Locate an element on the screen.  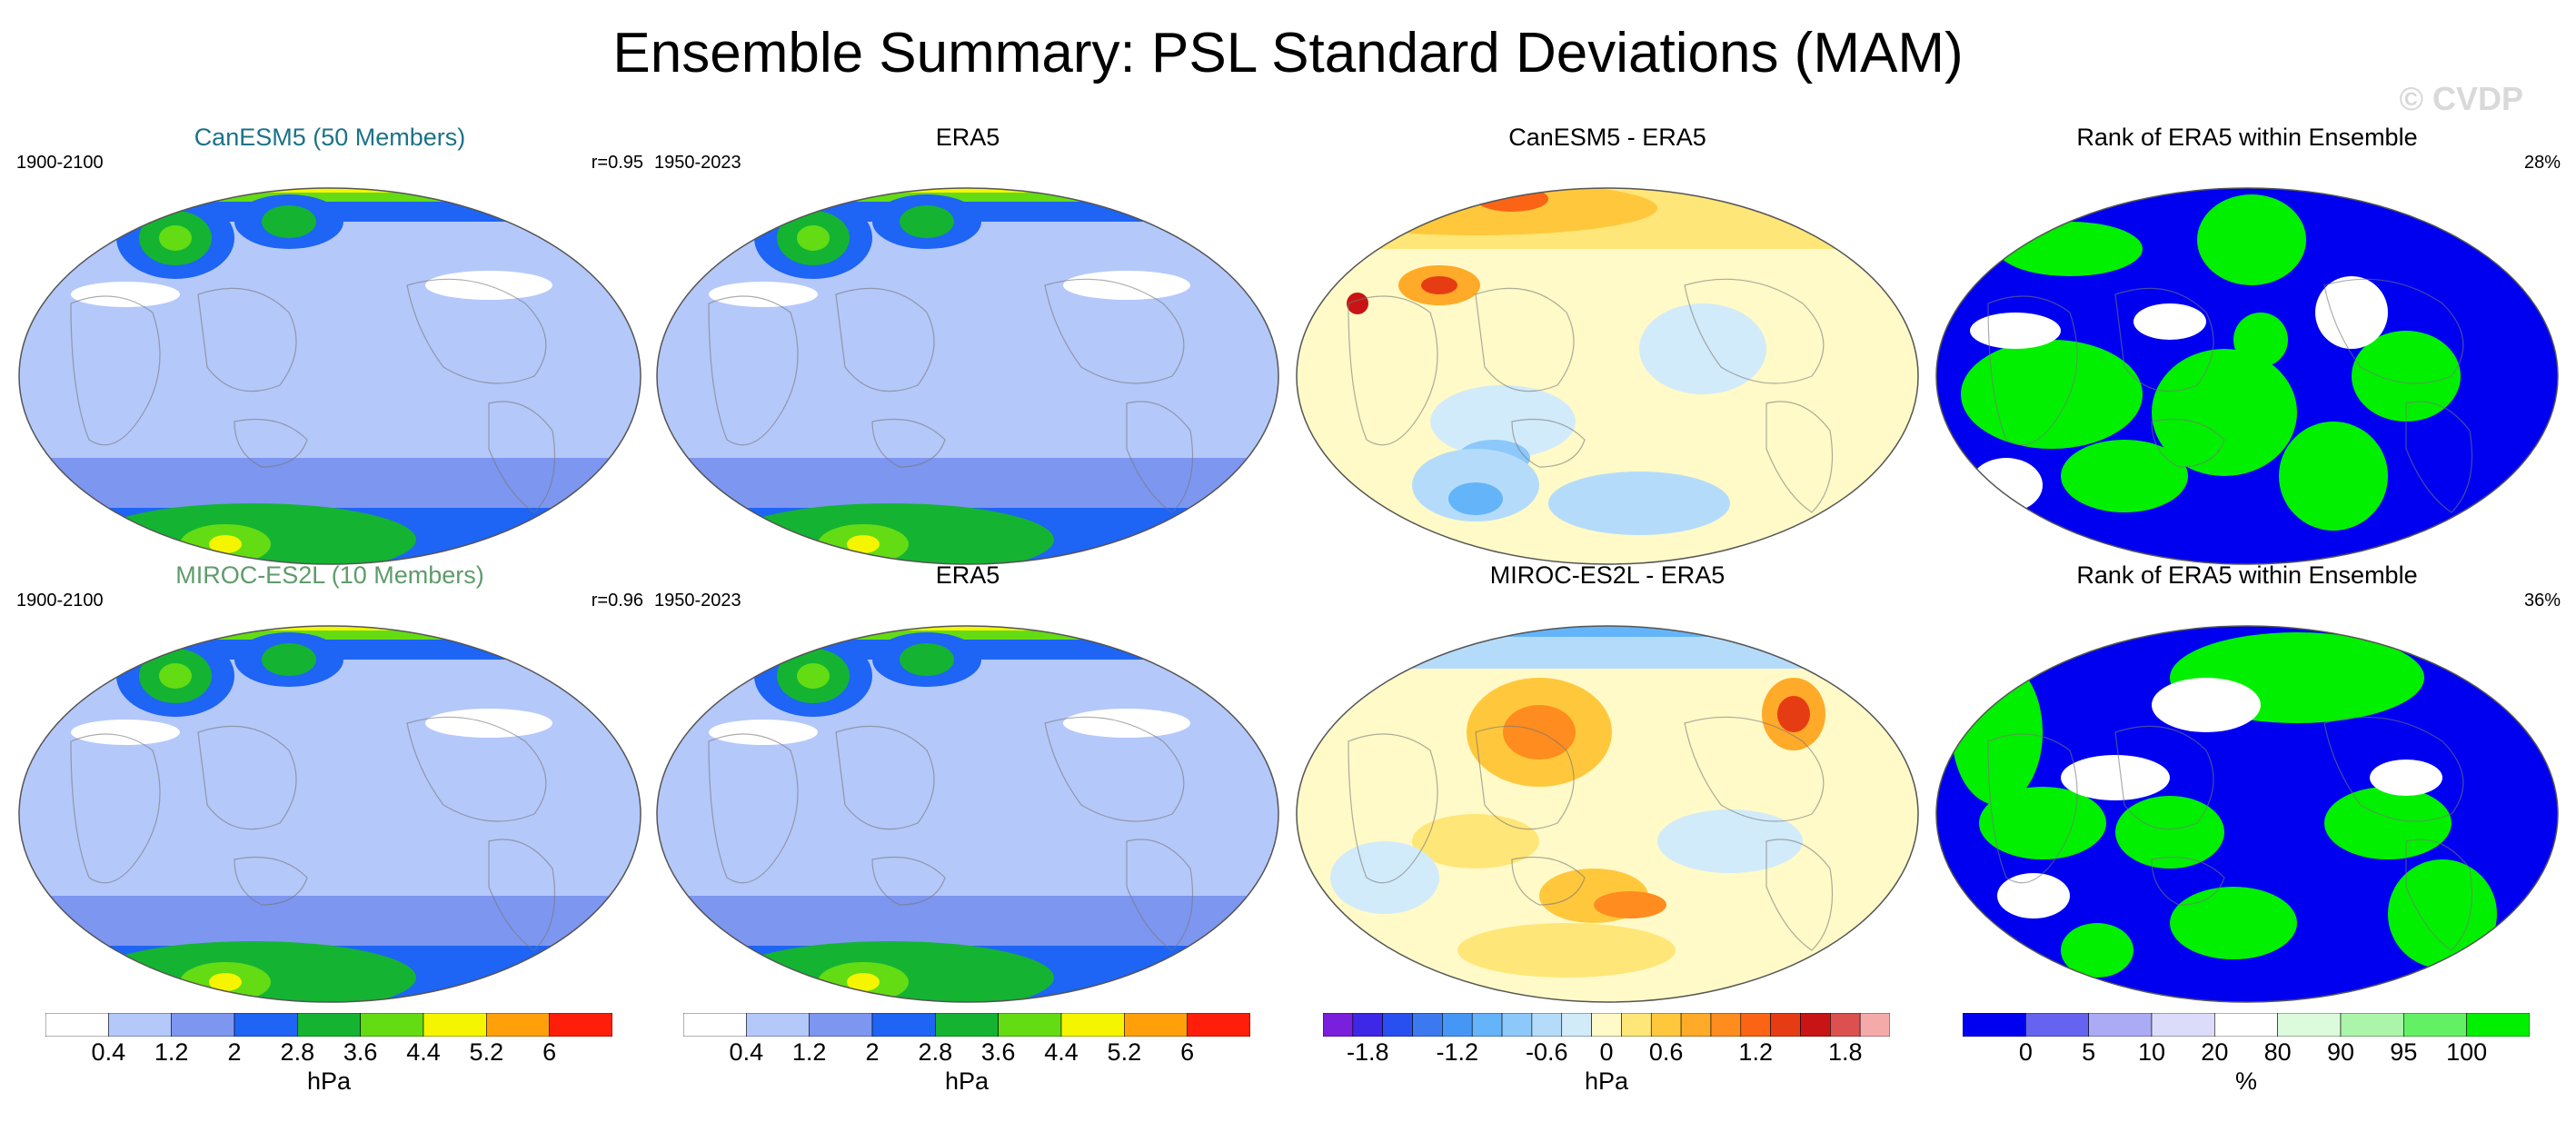
panel-title: CanESM5 (50 Members) is located at coordinates (330, 138).